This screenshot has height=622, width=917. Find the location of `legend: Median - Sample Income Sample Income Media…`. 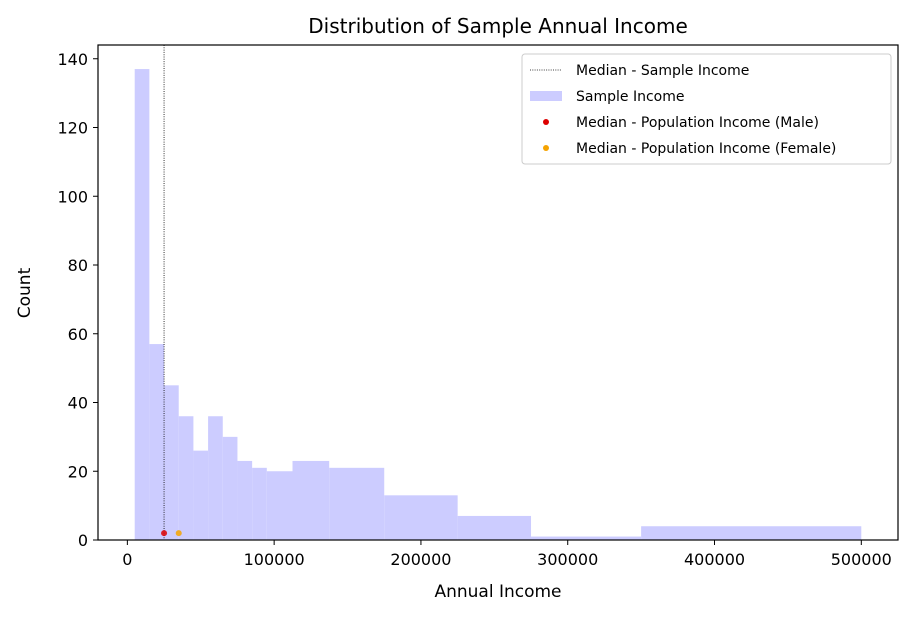

legend: Median - Sample Income Sample Income Media… is located at coordinates (706, 109).